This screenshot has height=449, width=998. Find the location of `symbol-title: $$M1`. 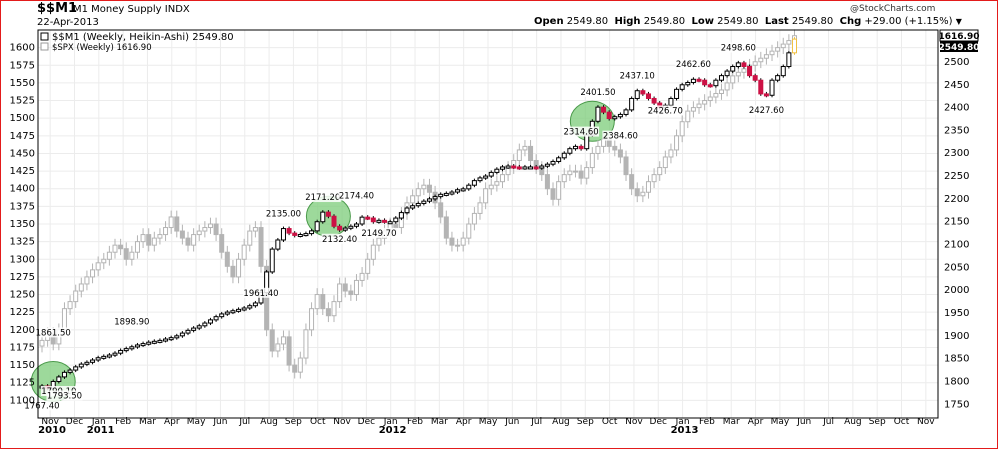

symbol-title: $$M1 is located at coordinates (57, 8).